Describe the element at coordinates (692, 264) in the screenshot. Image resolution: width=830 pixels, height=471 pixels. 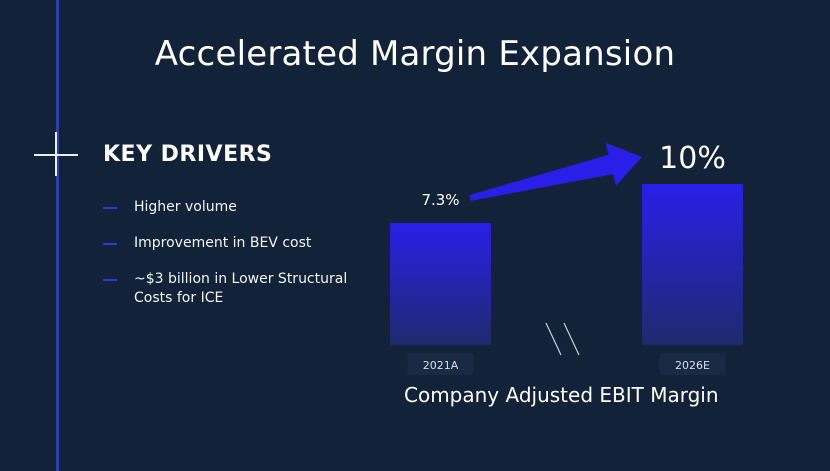
I see `bar-2026E` at that location.